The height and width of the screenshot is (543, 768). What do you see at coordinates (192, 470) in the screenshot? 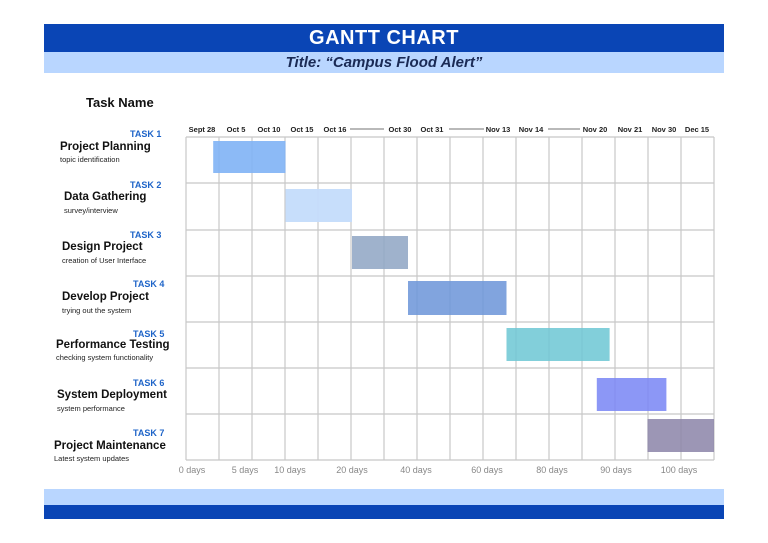
I see `day-tick-label: 0 days` at bounding box center [192, 470].